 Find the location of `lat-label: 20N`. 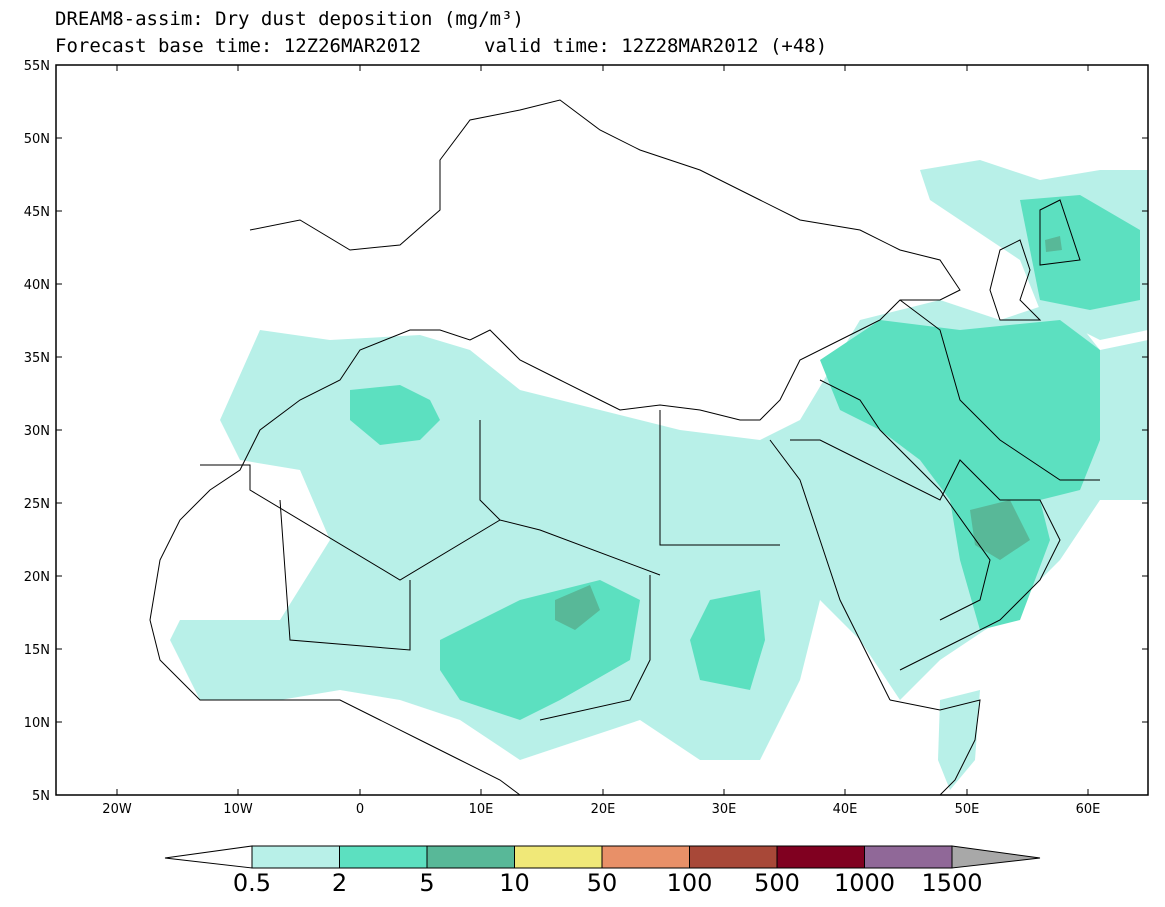

lat-label: 20N is located at coordinates (37, 577).